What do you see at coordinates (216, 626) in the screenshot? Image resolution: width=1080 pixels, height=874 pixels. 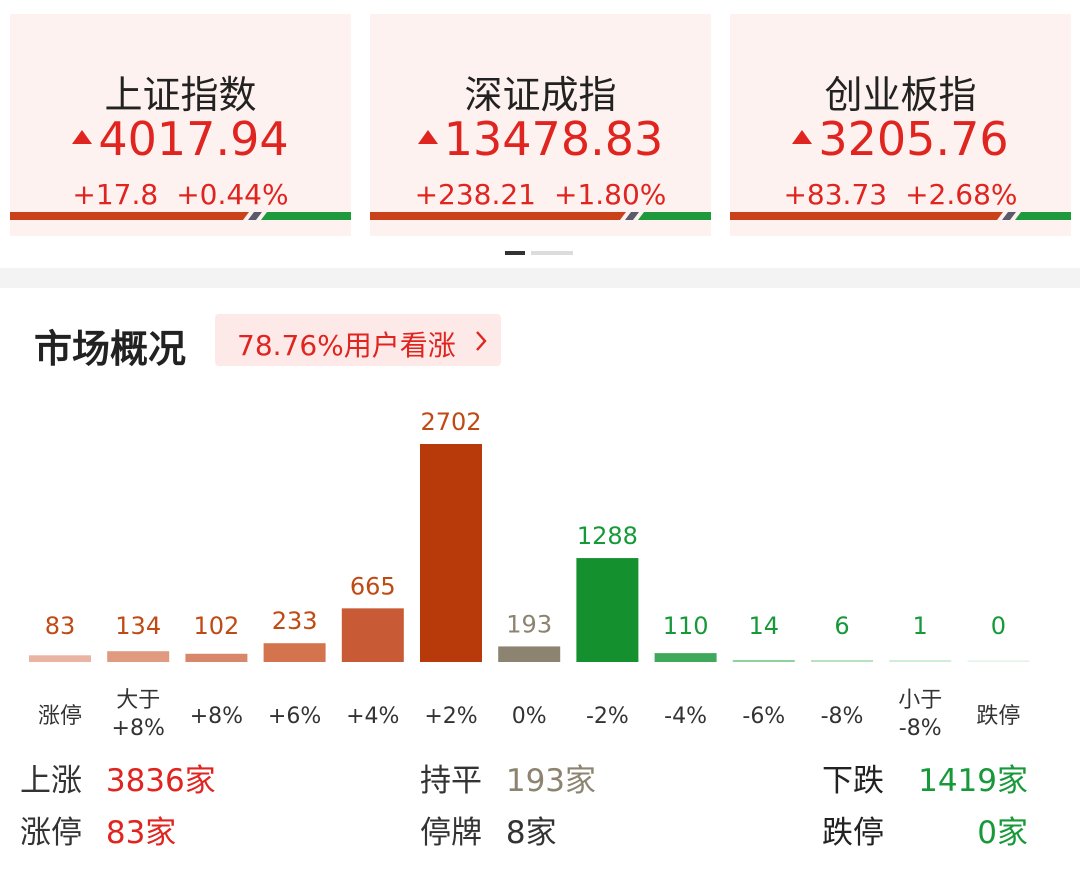 I see `data-label-2: 102` at bounding box center [216, 626].